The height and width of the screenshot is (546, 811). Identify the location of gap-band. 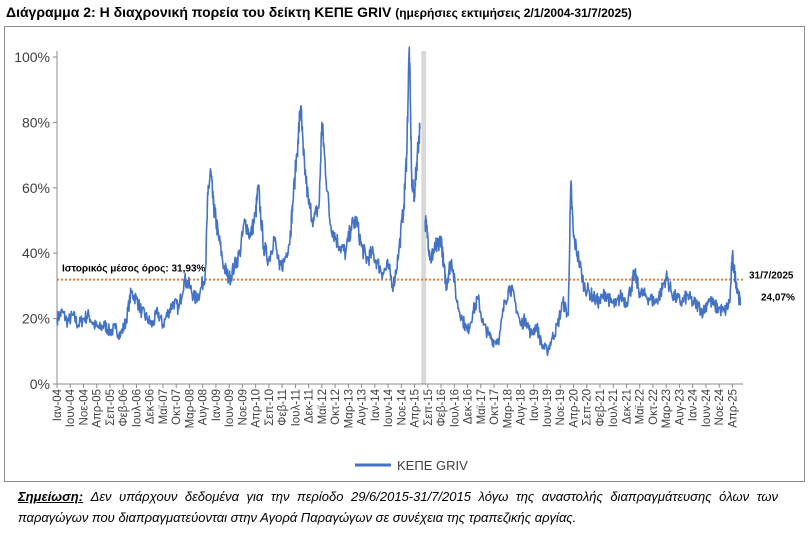
(424, 217).